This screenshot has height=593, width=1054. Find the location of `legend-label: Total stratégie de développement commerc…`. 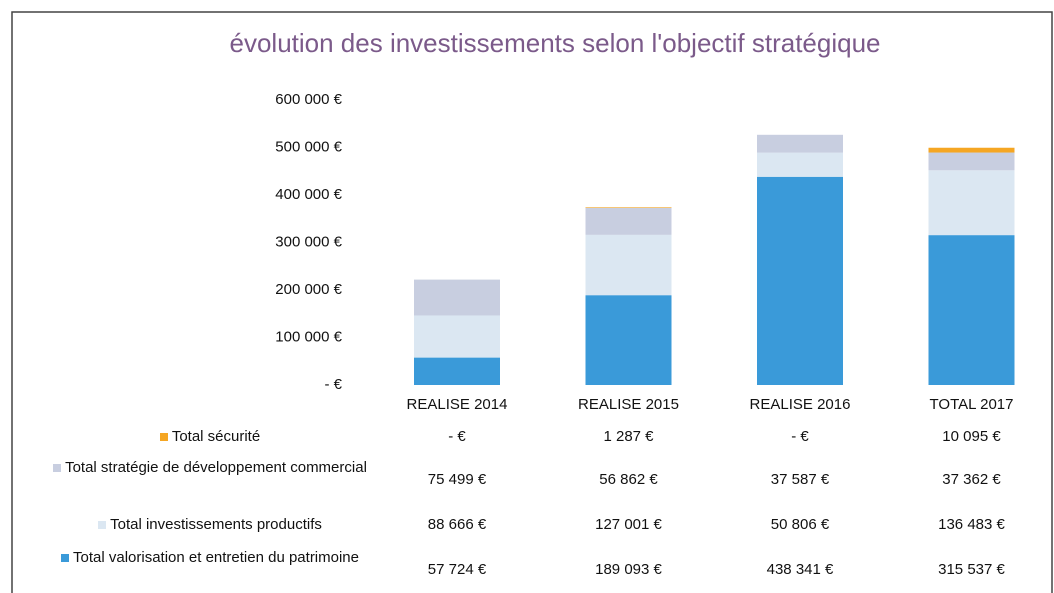

legend-label: Total stratégie de développement commerc… is located at coordinates (216, 467).